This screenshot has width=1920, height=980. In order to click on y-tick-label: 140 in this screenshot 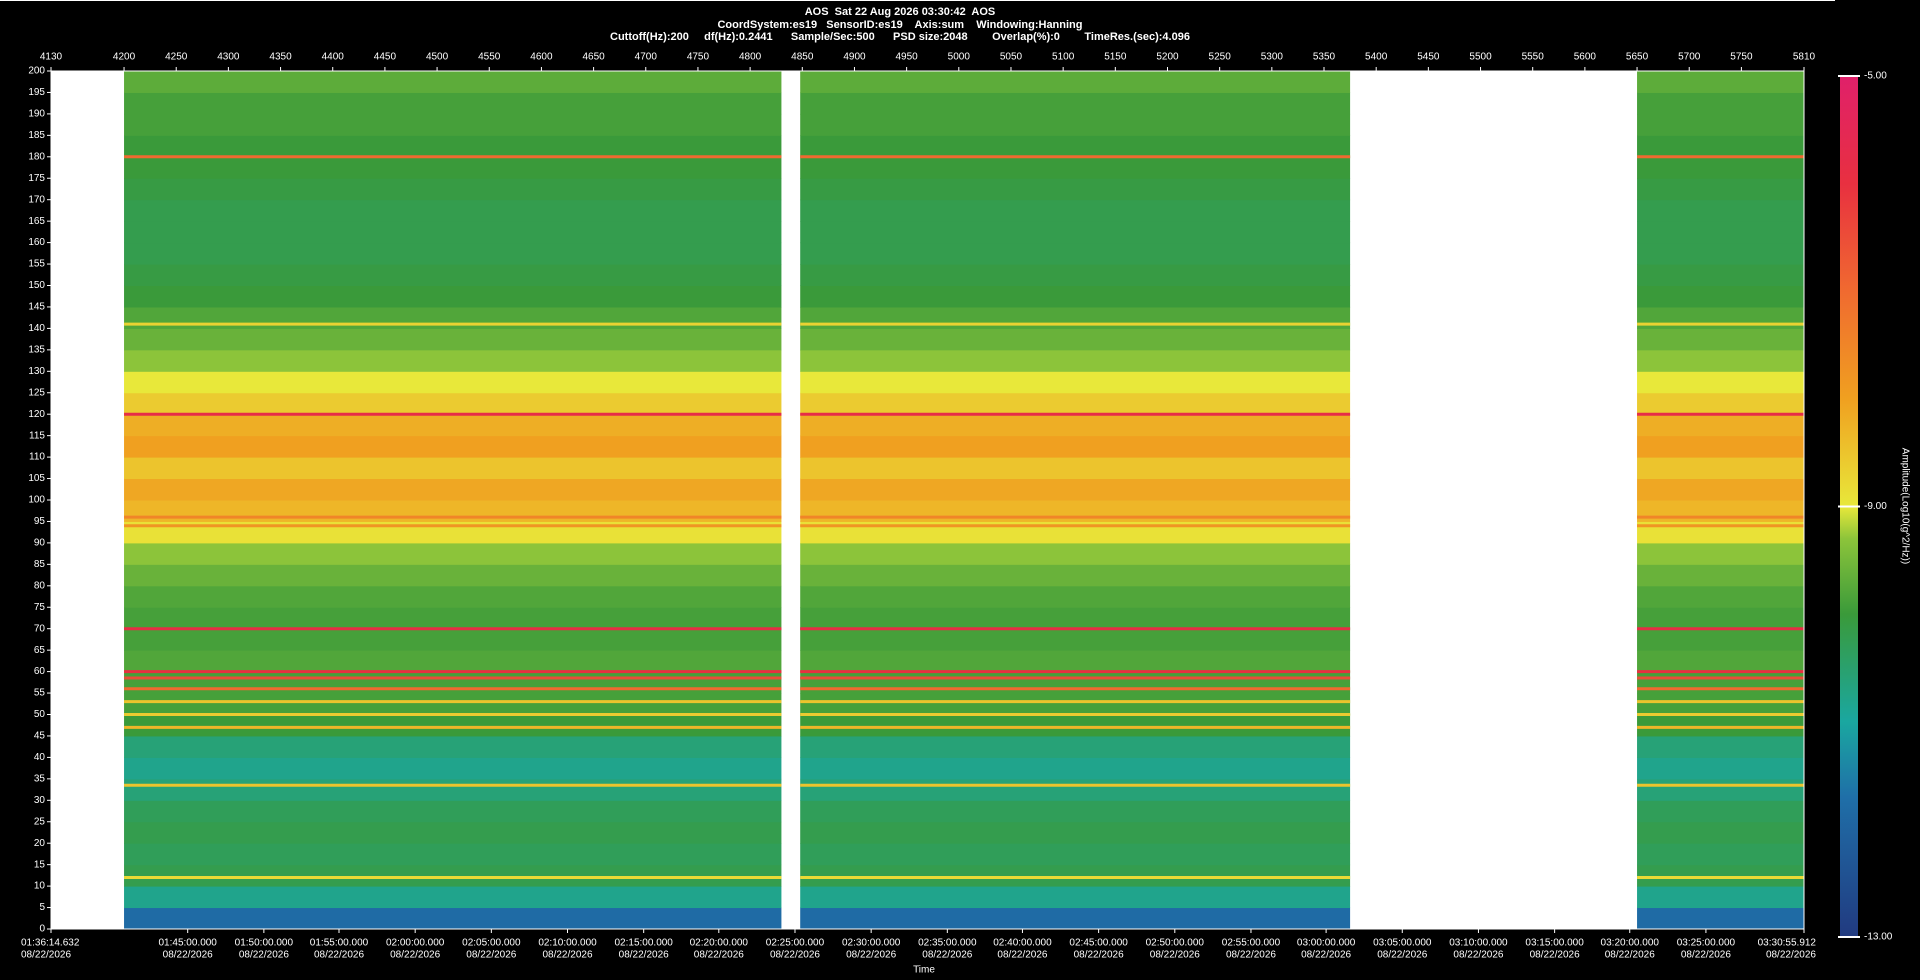, I will do `click(36, 328)`.